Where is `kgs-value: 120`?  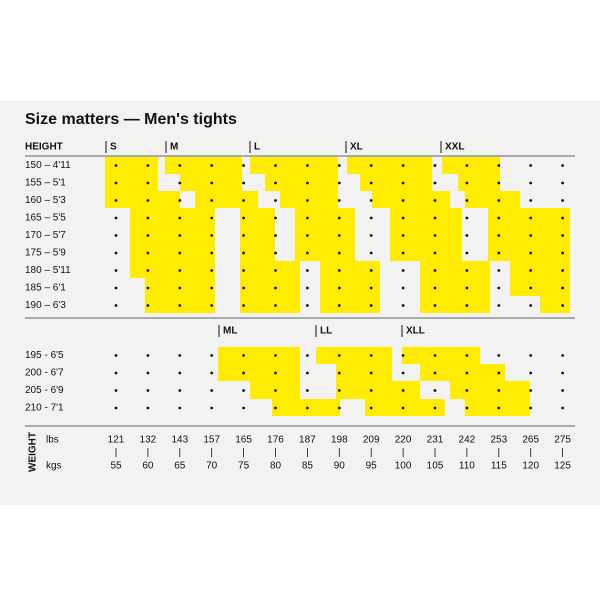 kgs-value: 120 is located at coordinates (530, 466).